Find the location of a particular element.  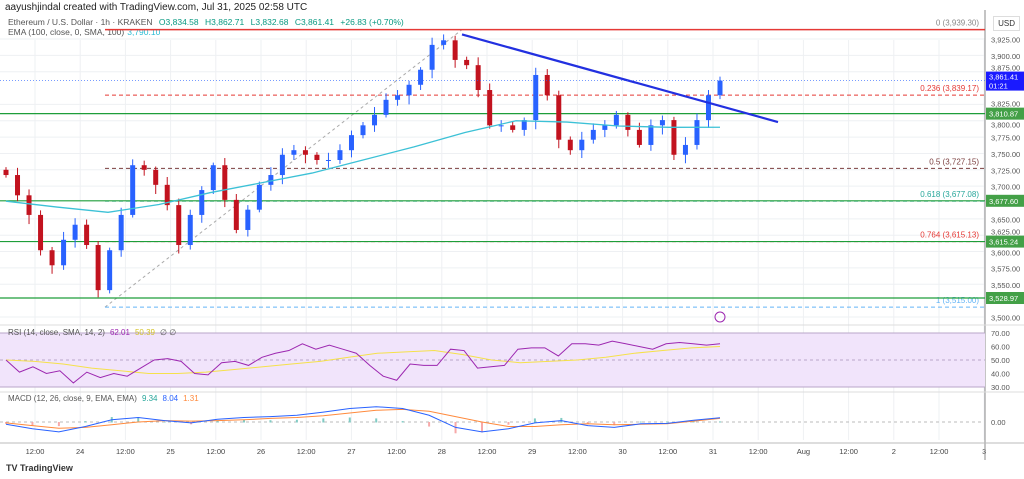

price-tick-label: 3,925.00 is located at coordinates (1005, 40).